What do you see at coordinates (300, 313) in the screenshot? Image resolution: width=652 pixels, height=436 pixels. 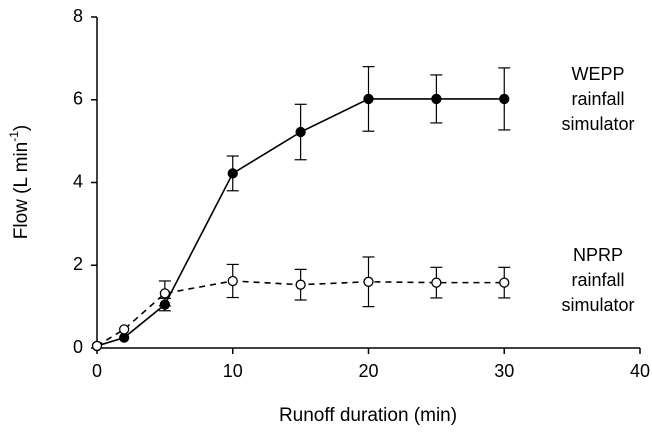 I see `series-line` at bounding box center [300, 313].